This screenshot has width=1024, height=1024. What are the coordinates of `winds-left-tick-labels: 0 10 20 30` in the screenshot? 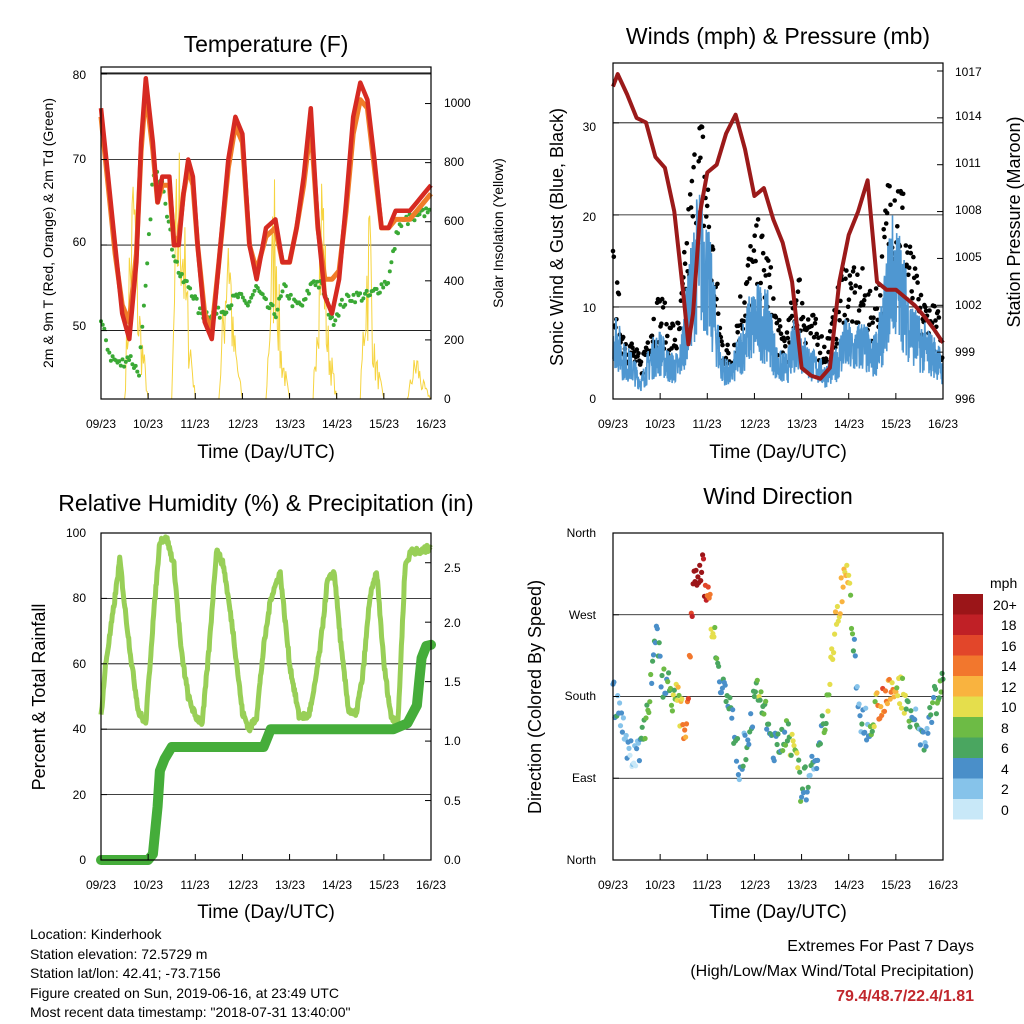 It's located at (590, 263).